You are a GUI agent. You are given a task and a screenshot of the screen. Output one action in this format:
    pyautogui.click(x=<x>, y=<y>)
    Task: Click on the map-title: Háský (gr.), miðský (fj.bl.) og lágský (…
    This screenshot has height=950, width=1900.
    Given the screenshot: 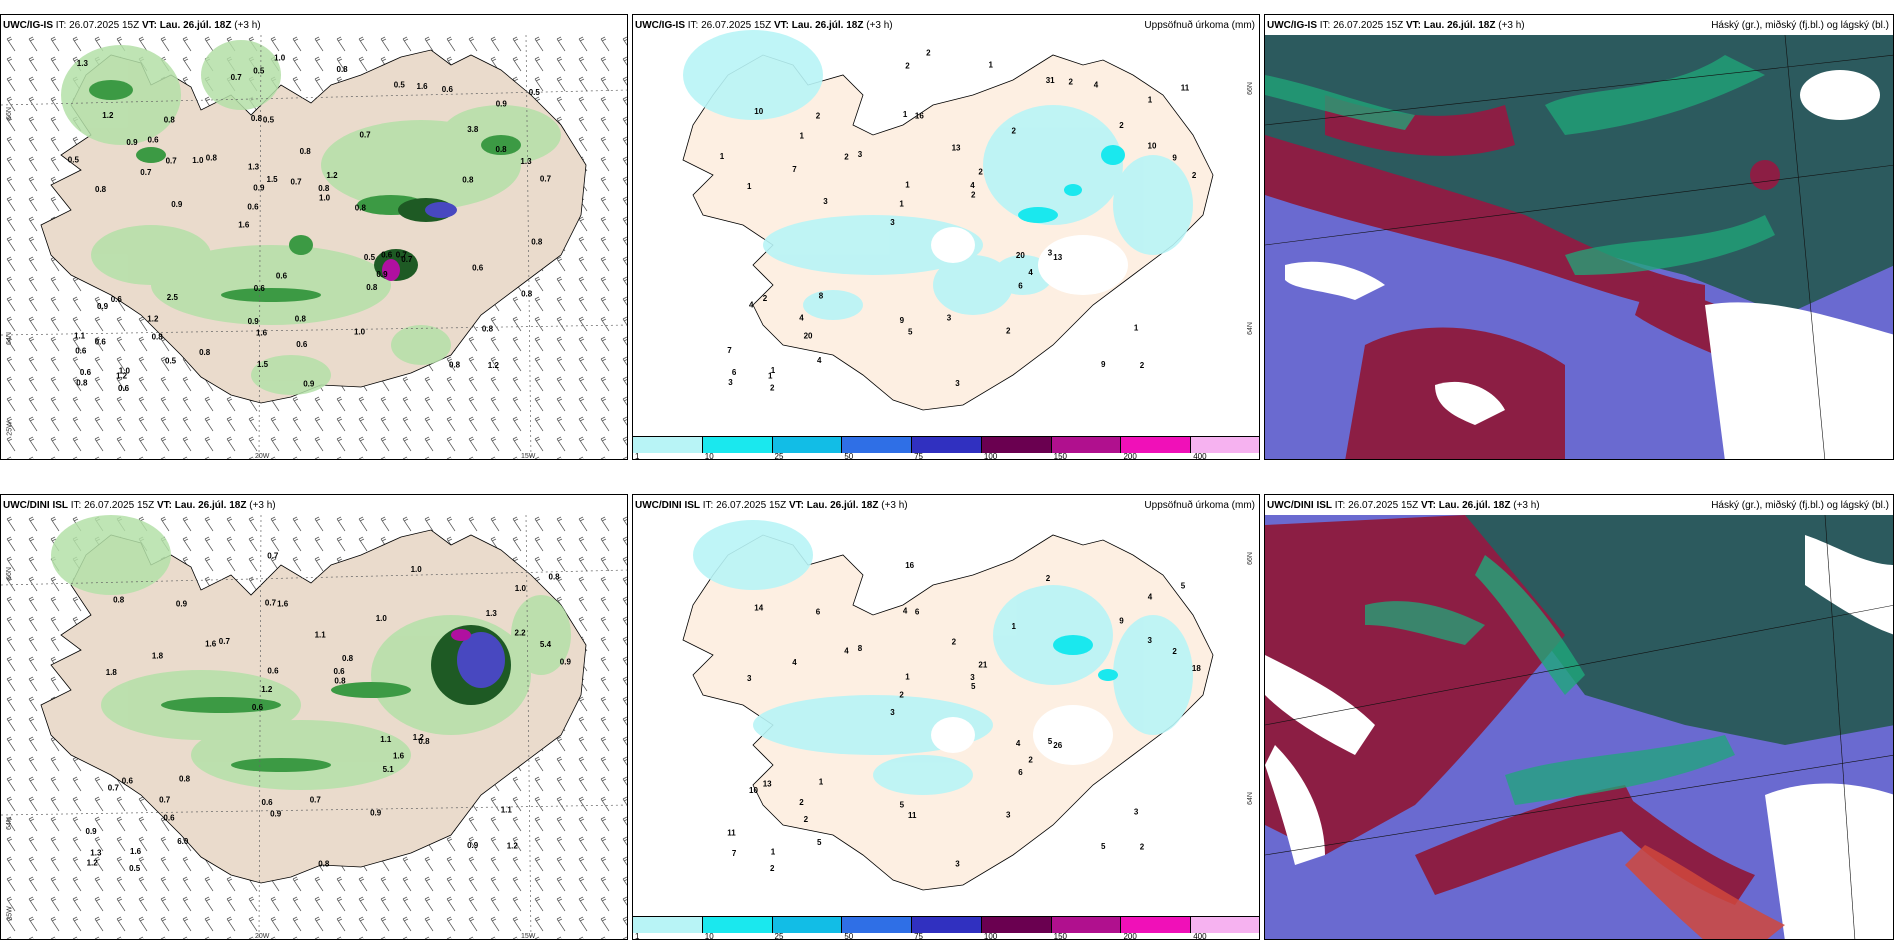 What is the action you would take?
    pyautogui.click(x=1800, y=25)
    